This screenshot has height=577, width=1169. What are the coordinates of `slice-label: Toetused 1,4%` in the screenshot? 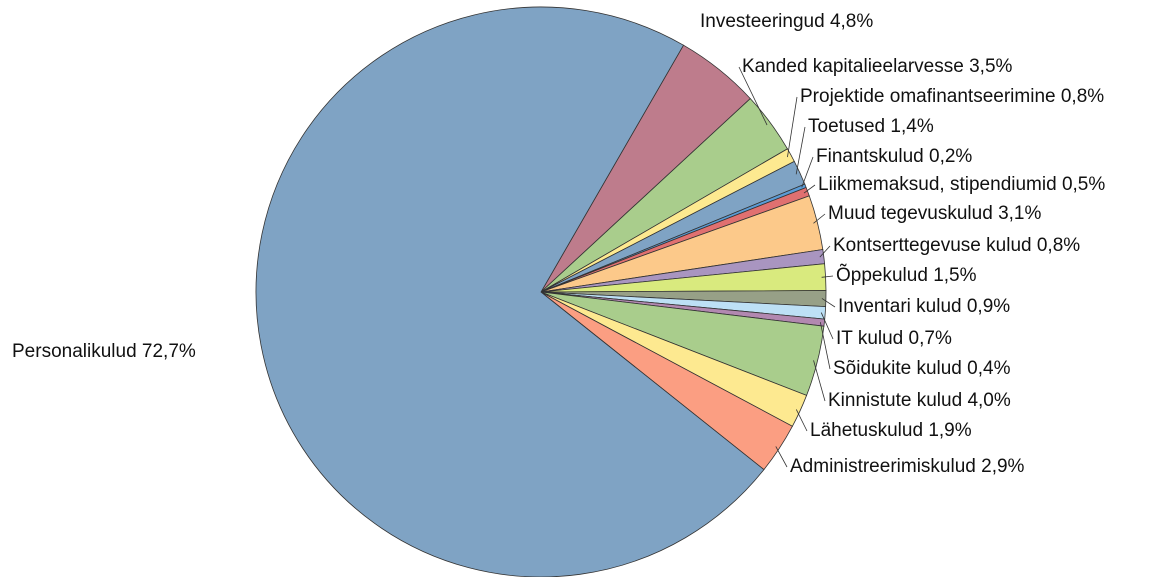 It's located at (871, 126).